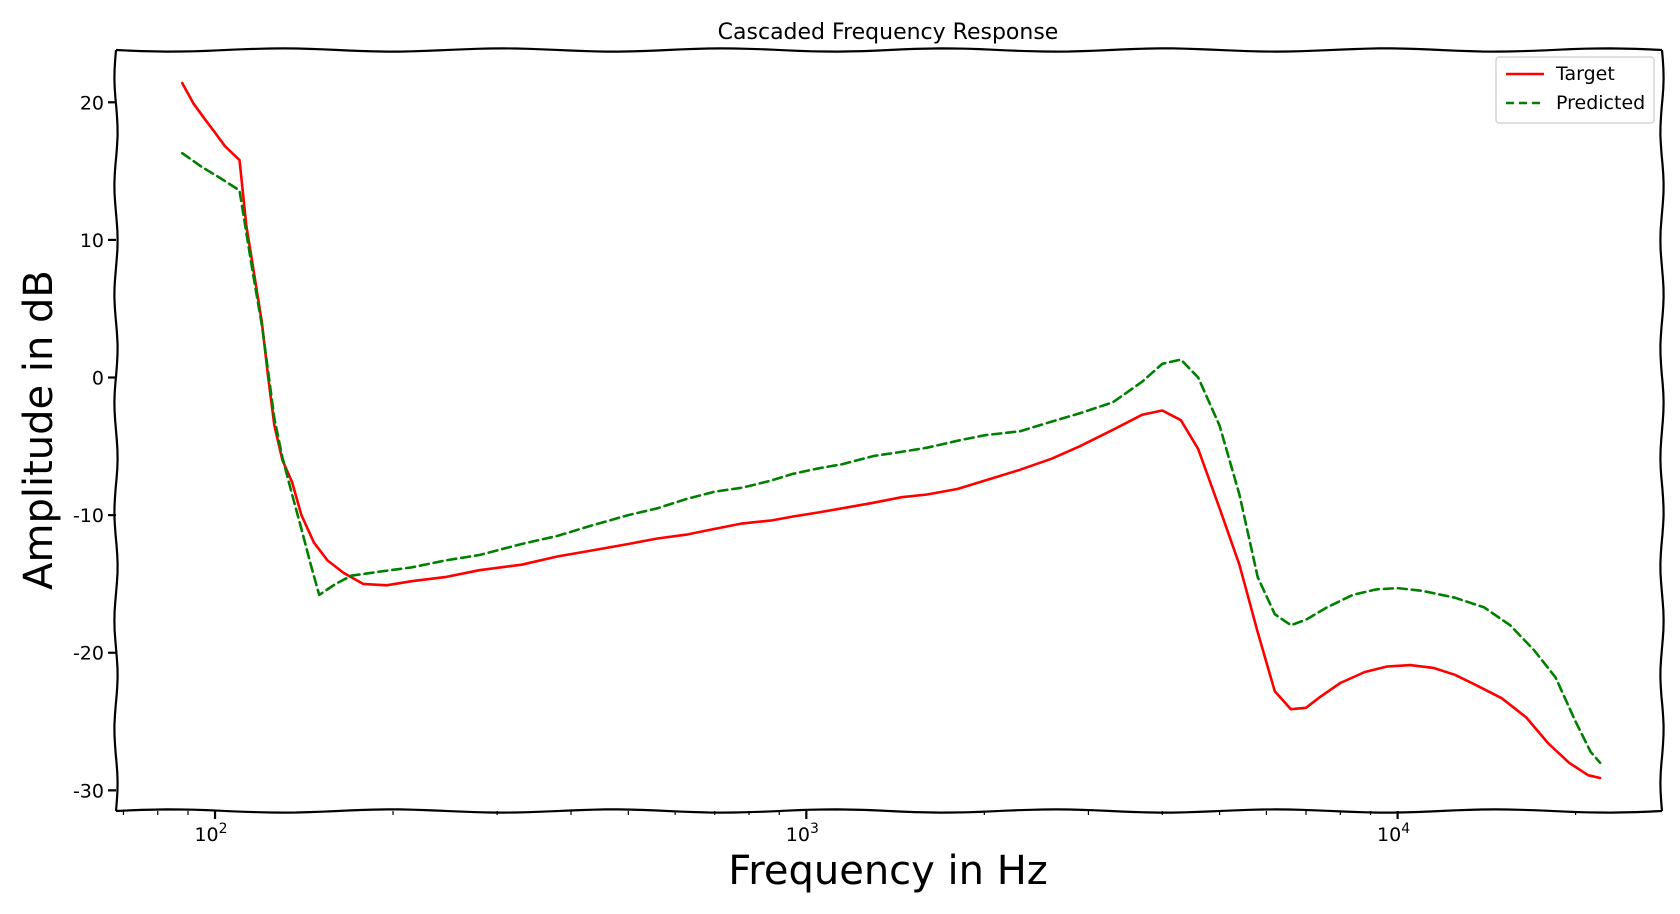  What do you see at coordinates (802, 833) in the screenshot?
I see `x-tick-label: 10³` at bounding box center [802, 833].